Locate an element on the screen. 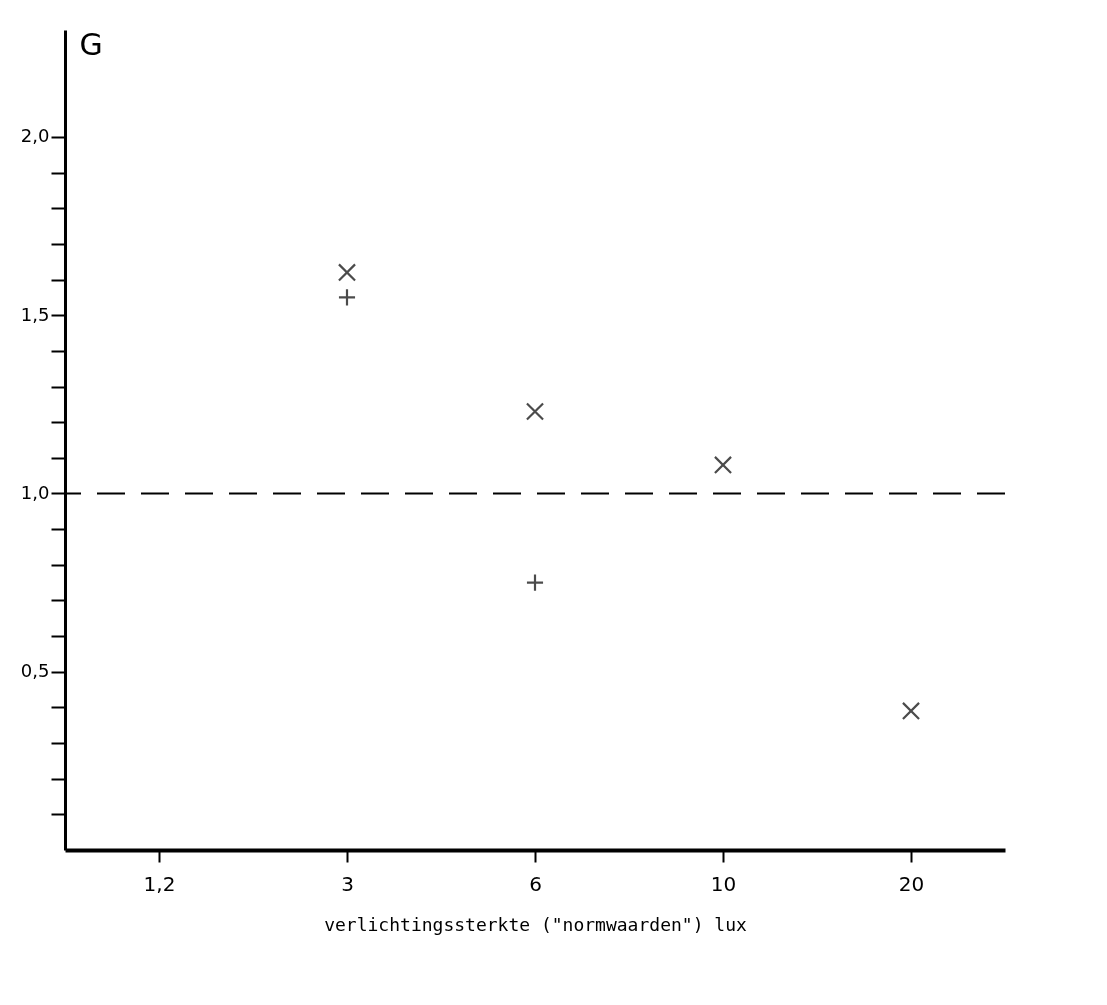 The width and height of the screenshot is (1107, 1005). y-tick-label: 1,5 is located at coordinates (35, 314).